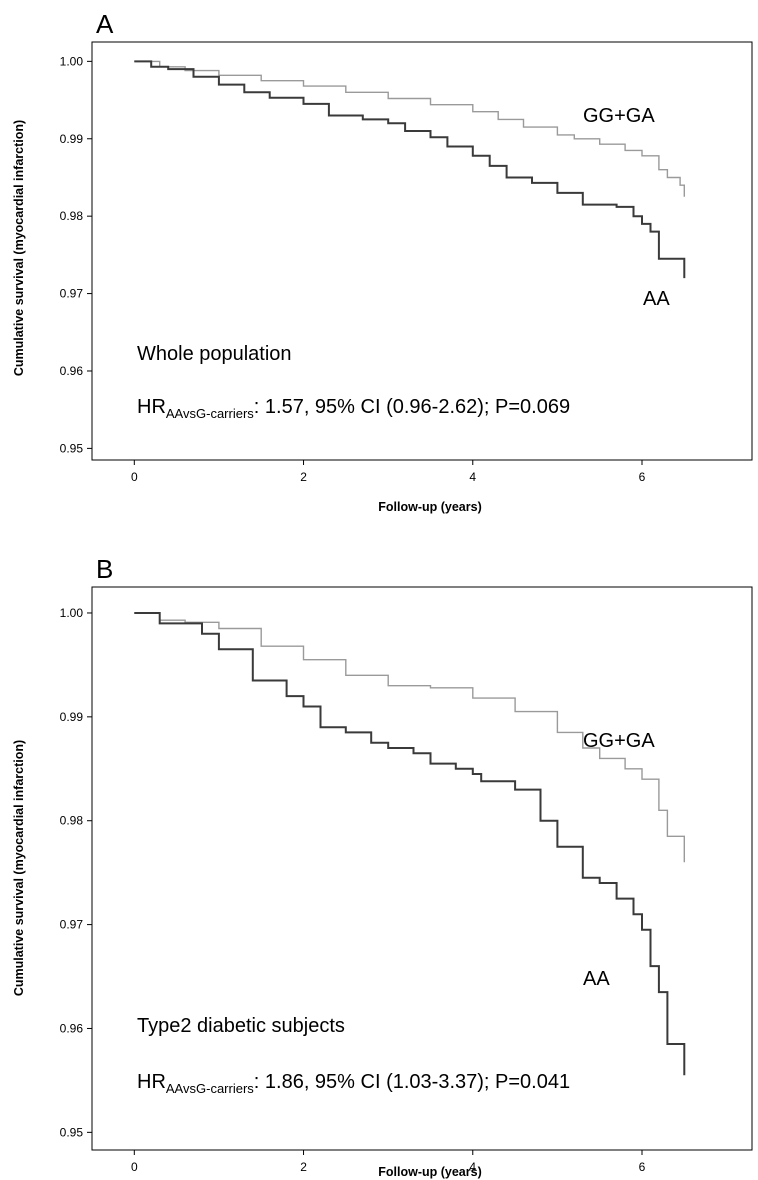 This screenshot has width=758, height=1180. What do you see at coordinates (656, 299) in the screenshot?
I see `panel-a-series-label-aa: AA` at bounding box center [656, 299].